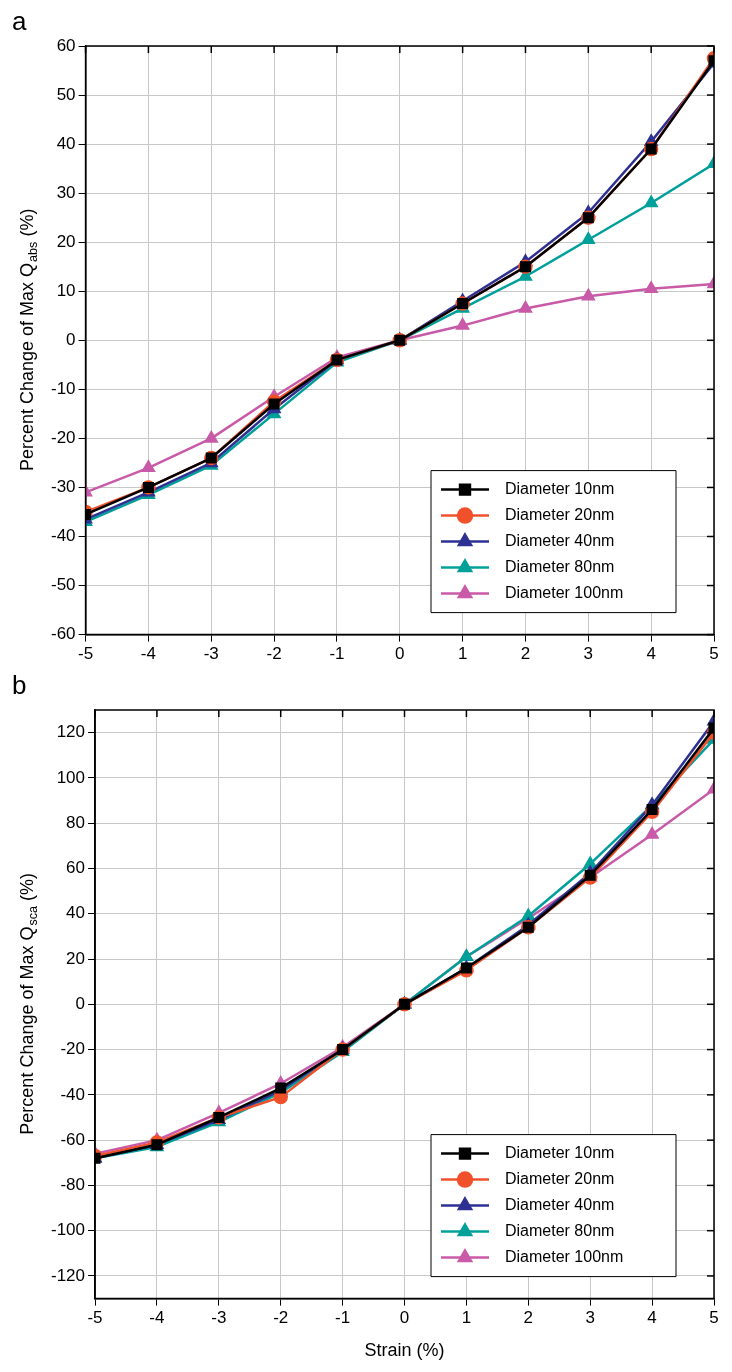  What do you see at coordinates (71, 777) in the screenshot?
I see `y-tick-label: 100` at bounding box center [71, 777].